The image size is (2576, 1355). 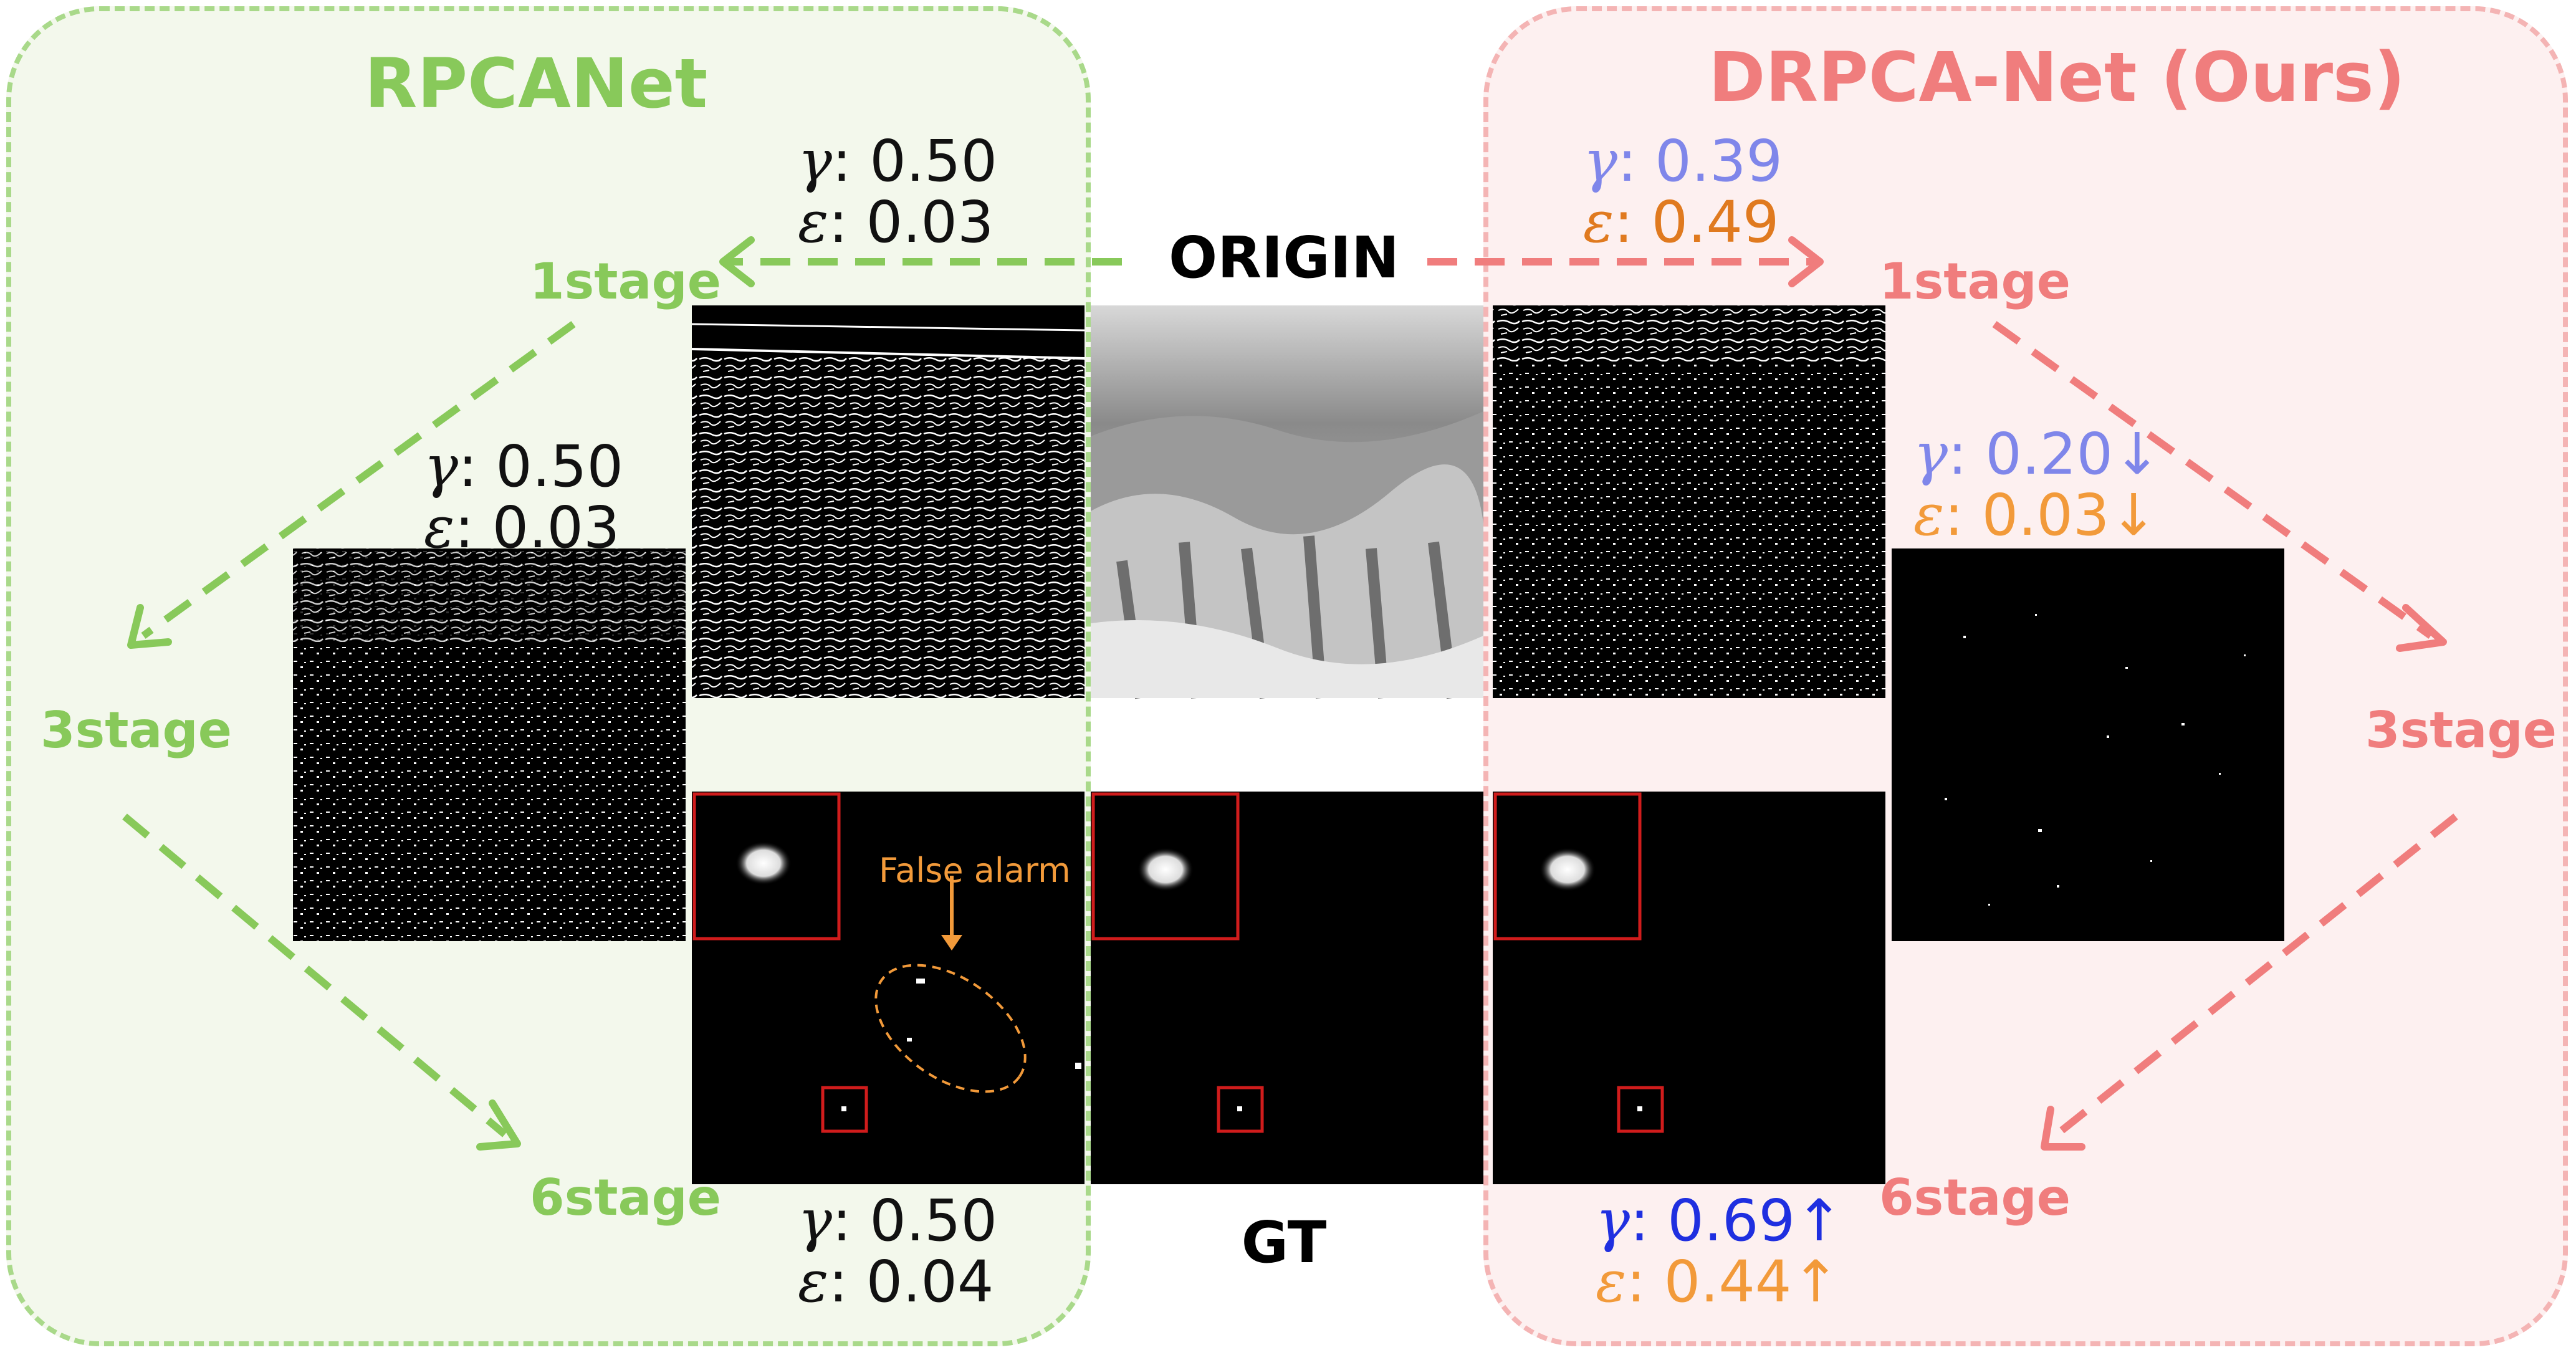 What do you see at coordinates (1284, 257) in the screenshot?
I see `origin-label: ORIGIN` at bounding box center [1284, 257].